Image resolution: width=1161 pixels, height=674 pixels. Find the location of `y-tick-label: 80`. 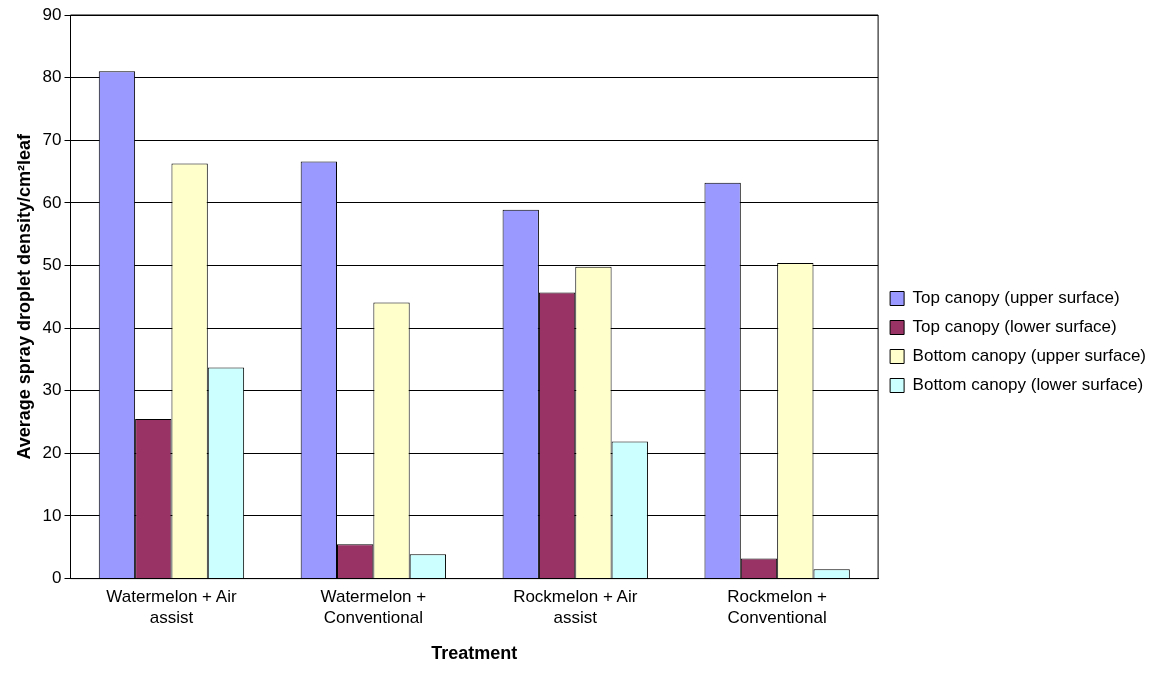

y-tick-label: 80 is located at coordinates (52, 77).